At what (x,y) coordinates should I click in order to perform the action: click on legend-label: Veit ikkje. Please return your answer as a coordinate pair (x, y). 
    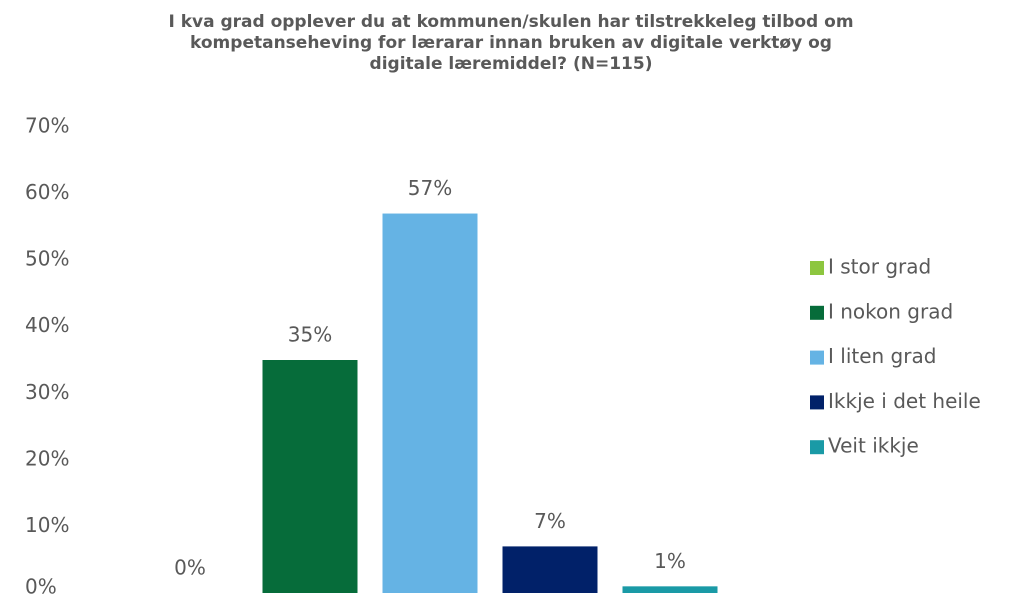
    Looking at the image, I should click on (873, 446).